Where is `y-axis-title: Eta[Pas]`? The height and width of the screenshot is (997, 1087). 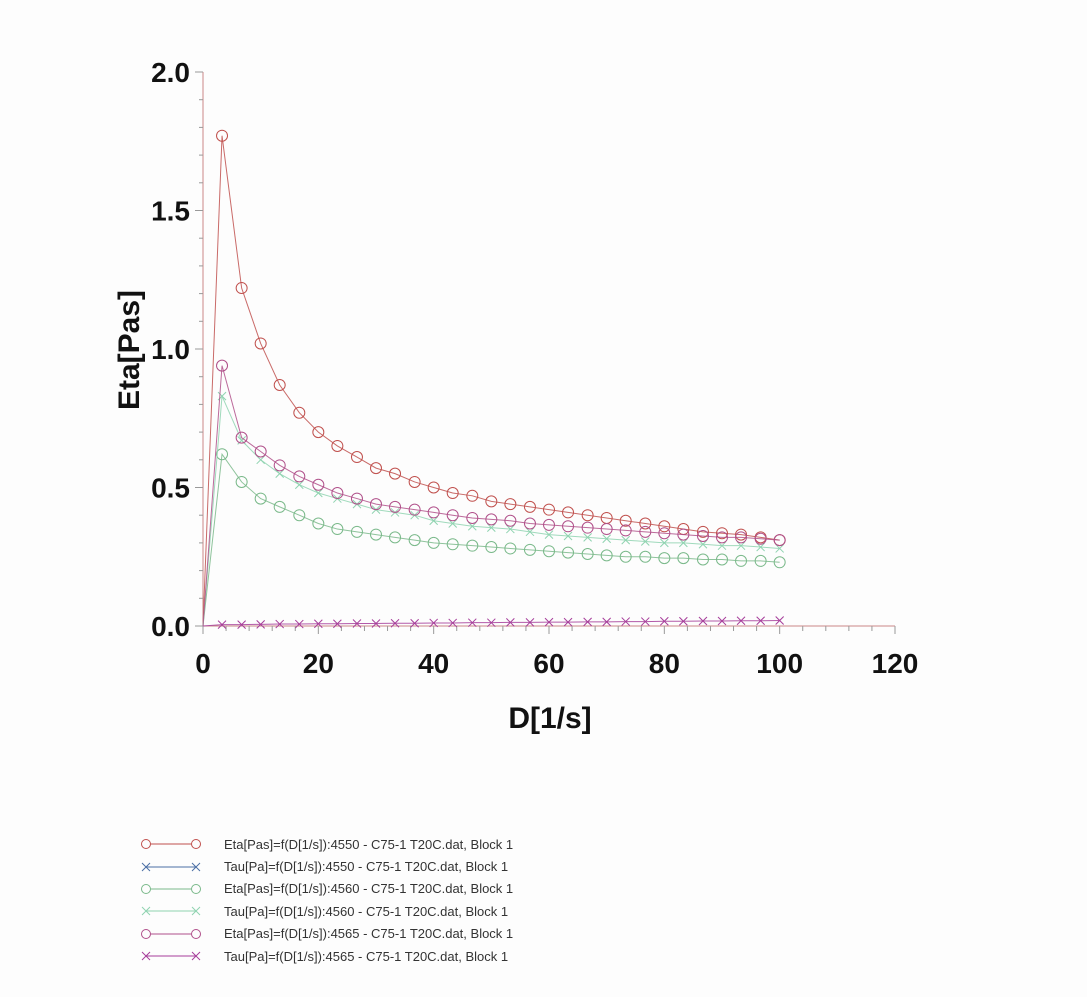
y-axis-title: Eta[Pas] is located at coordinates (129, 350).